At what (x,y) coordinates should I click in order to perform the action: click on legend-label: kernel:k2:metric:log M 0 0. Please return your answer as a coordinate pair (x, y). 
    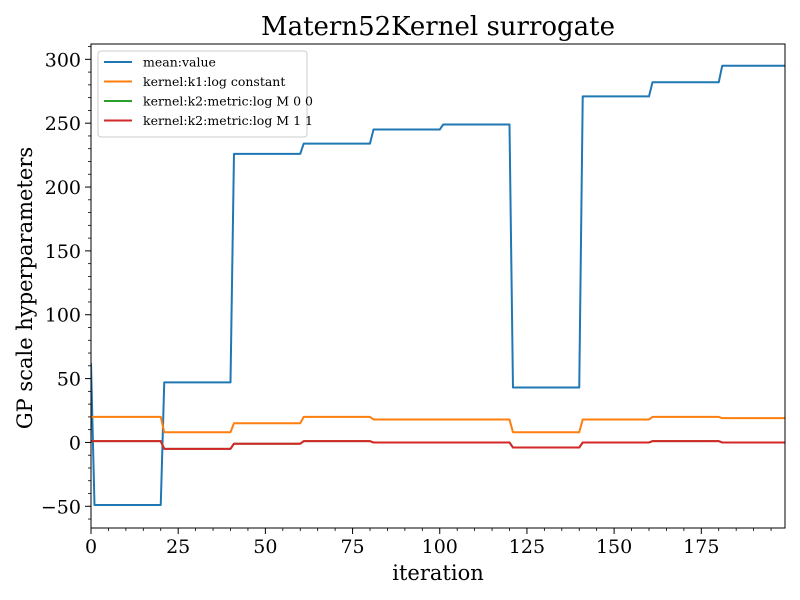
    Looking at the image, I should click on (228, 101).